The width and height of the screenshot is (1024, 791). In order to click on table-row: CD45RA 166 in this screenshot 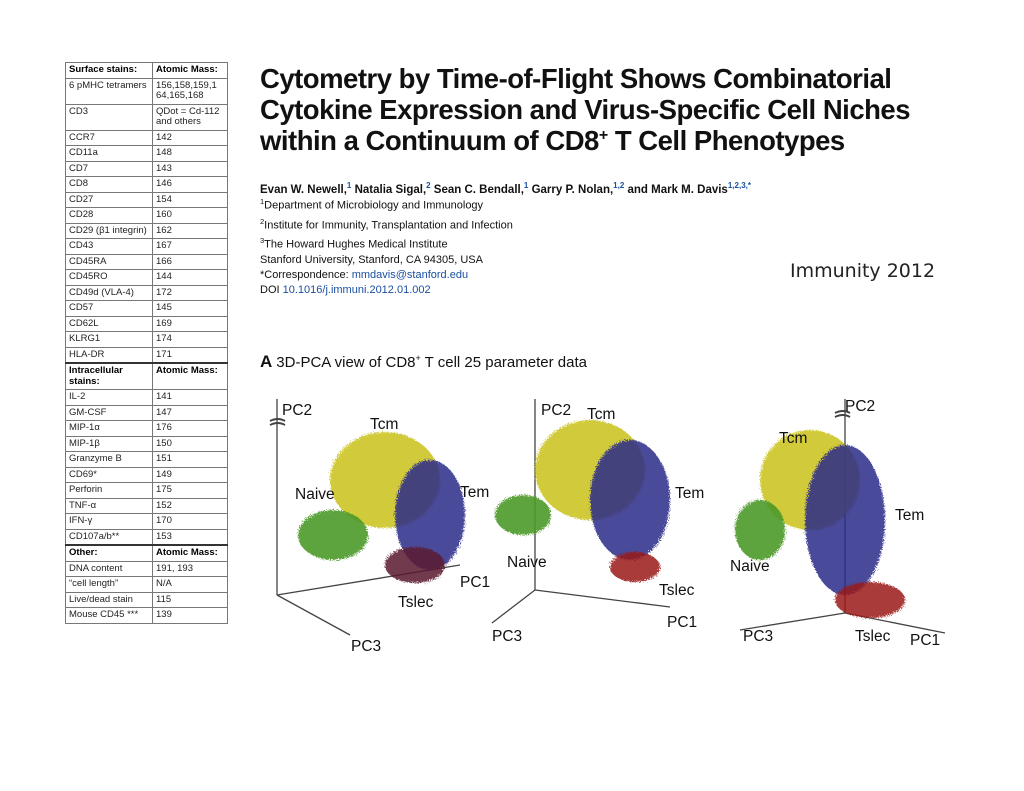, I will do `click(146, 261)`.